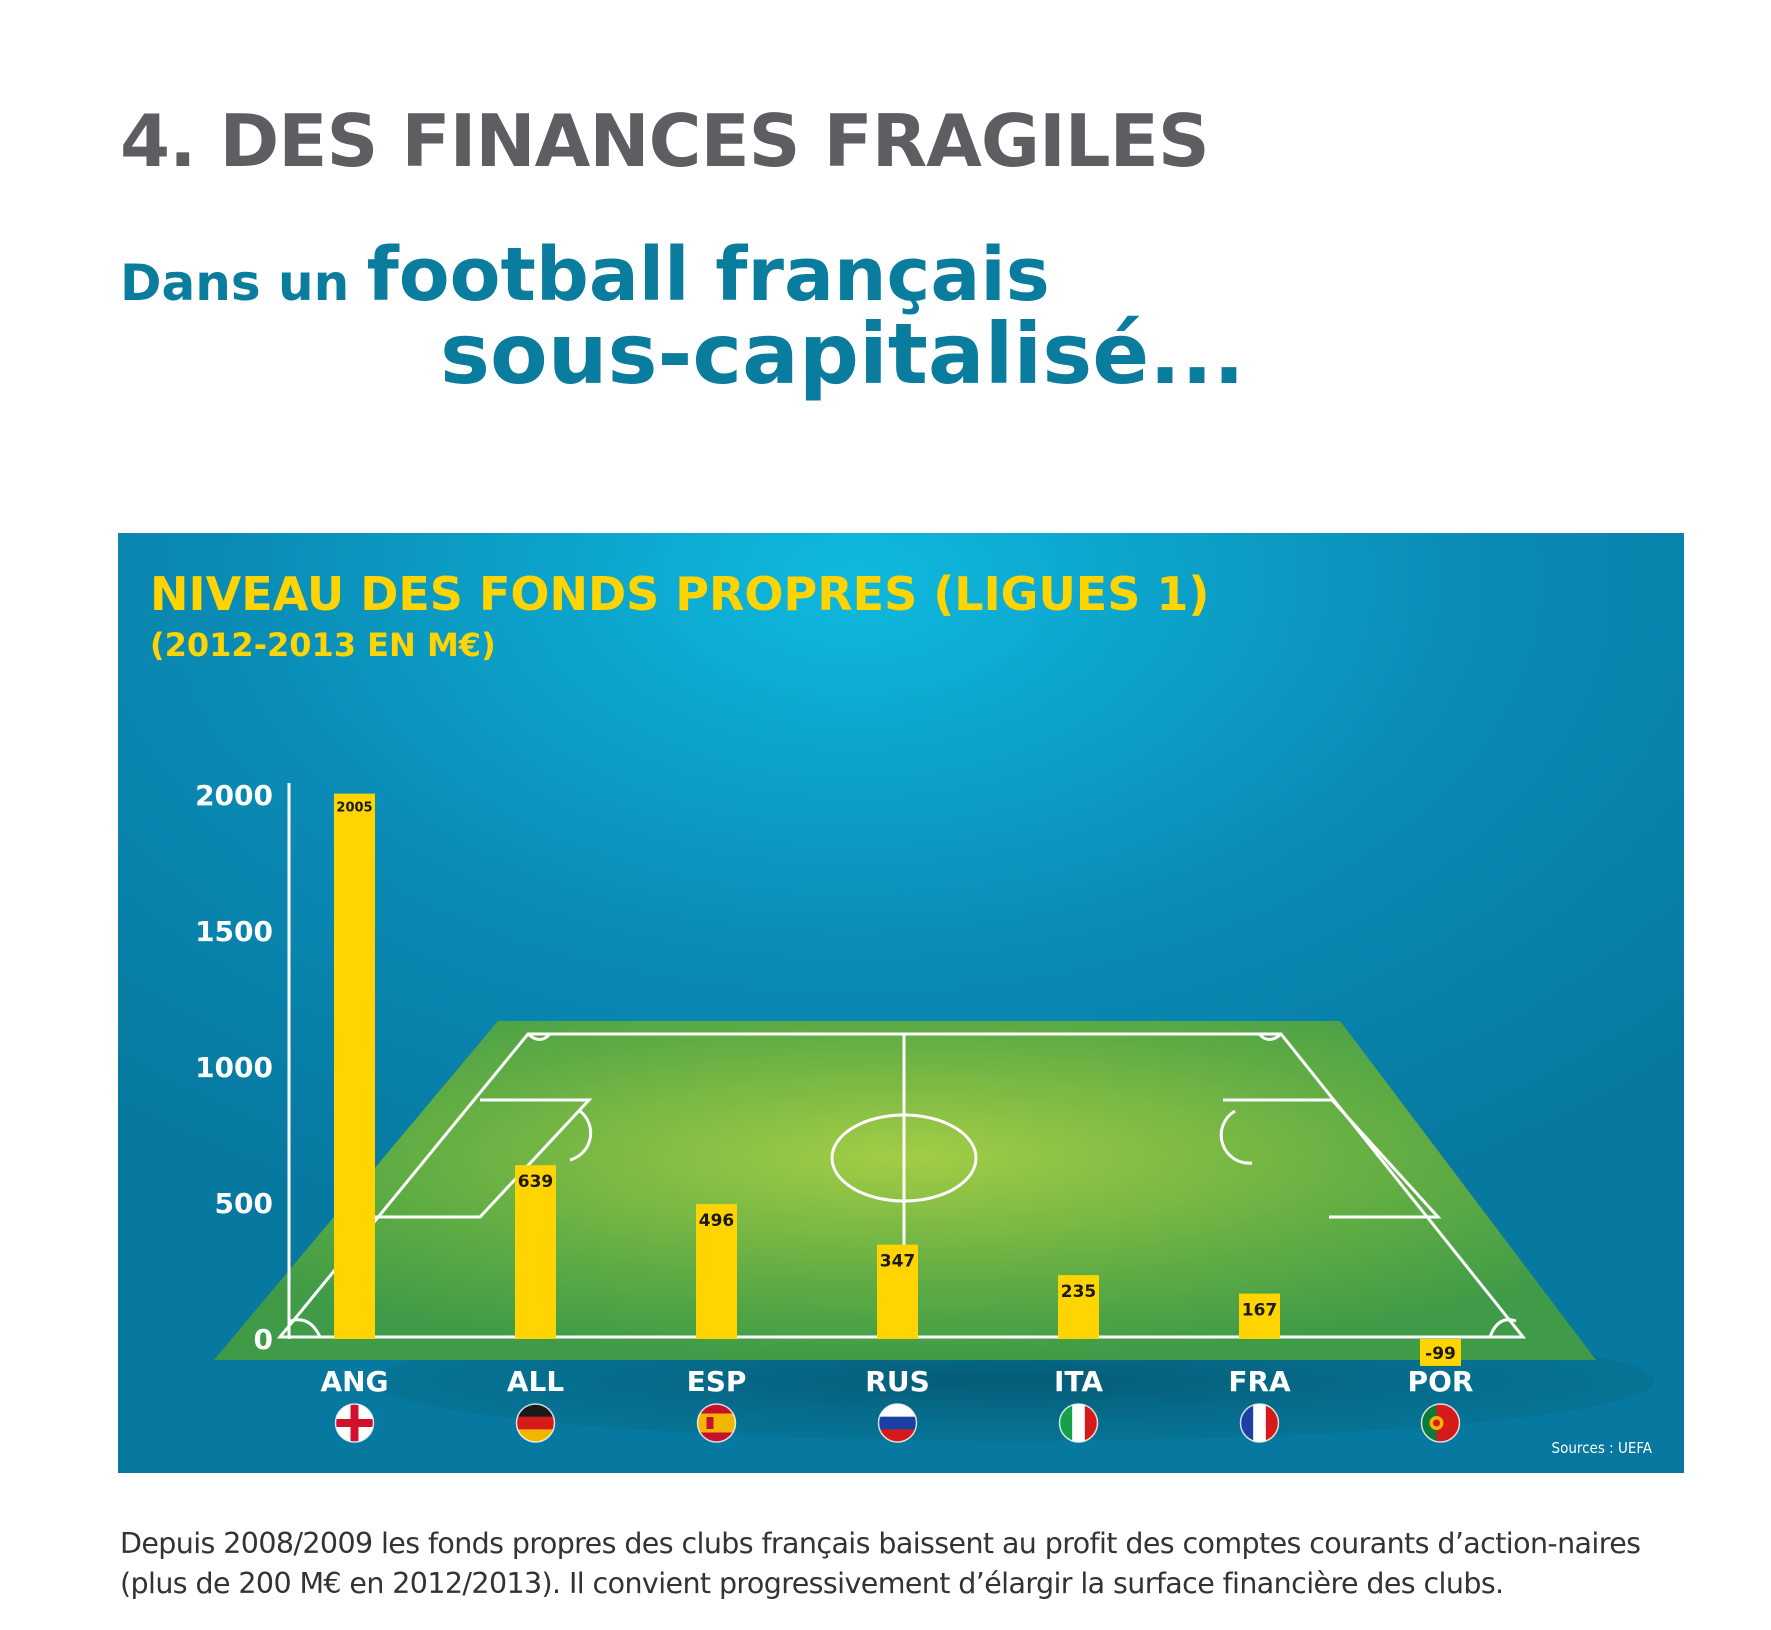 This screenshot has width=1771, height=1630. What do you see at coordinates (535, 1252) in the screenshot?
I see `bar-all` at bounding box center [535, 1252].